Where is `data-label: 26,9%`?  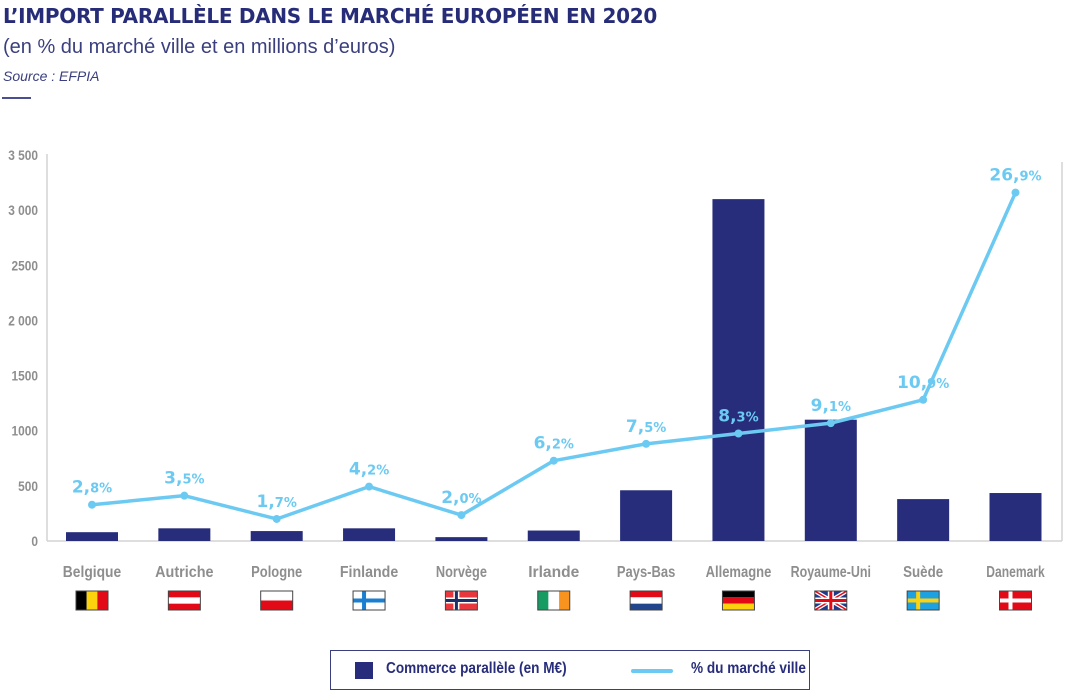 data-label: 26,9% is located at coordinates (1015, 176).